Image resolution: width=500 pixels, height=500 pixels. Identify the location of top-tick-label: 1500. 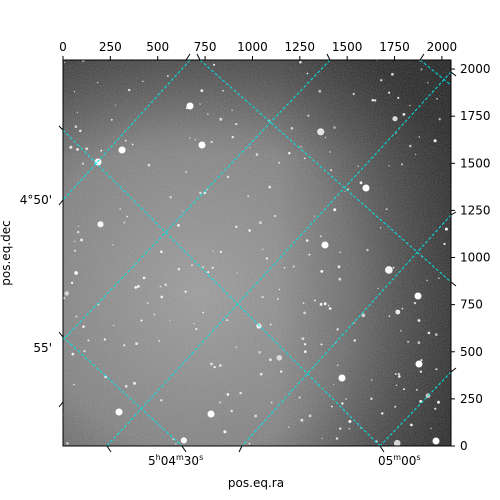
(347, 47).